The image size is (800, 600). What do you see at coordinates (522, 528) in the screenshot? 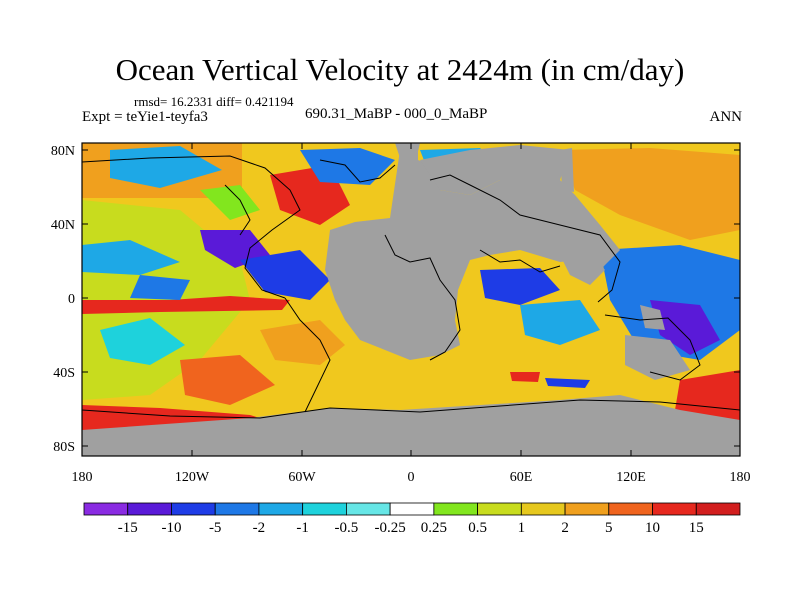
I see `colorbar-label: 1` at bounding box center [522, 528].